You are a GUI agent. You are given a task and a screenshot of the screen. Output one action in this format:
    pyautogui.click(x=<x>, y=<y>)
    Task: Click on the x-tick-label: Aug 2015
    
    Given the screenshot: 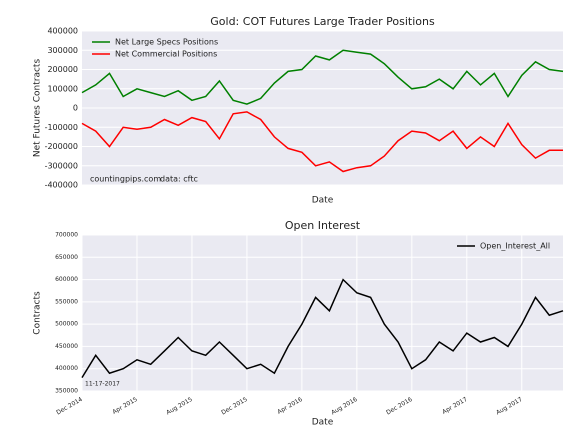 What is the action you would take?
    pyautogui.click(x=179, y=406)
    